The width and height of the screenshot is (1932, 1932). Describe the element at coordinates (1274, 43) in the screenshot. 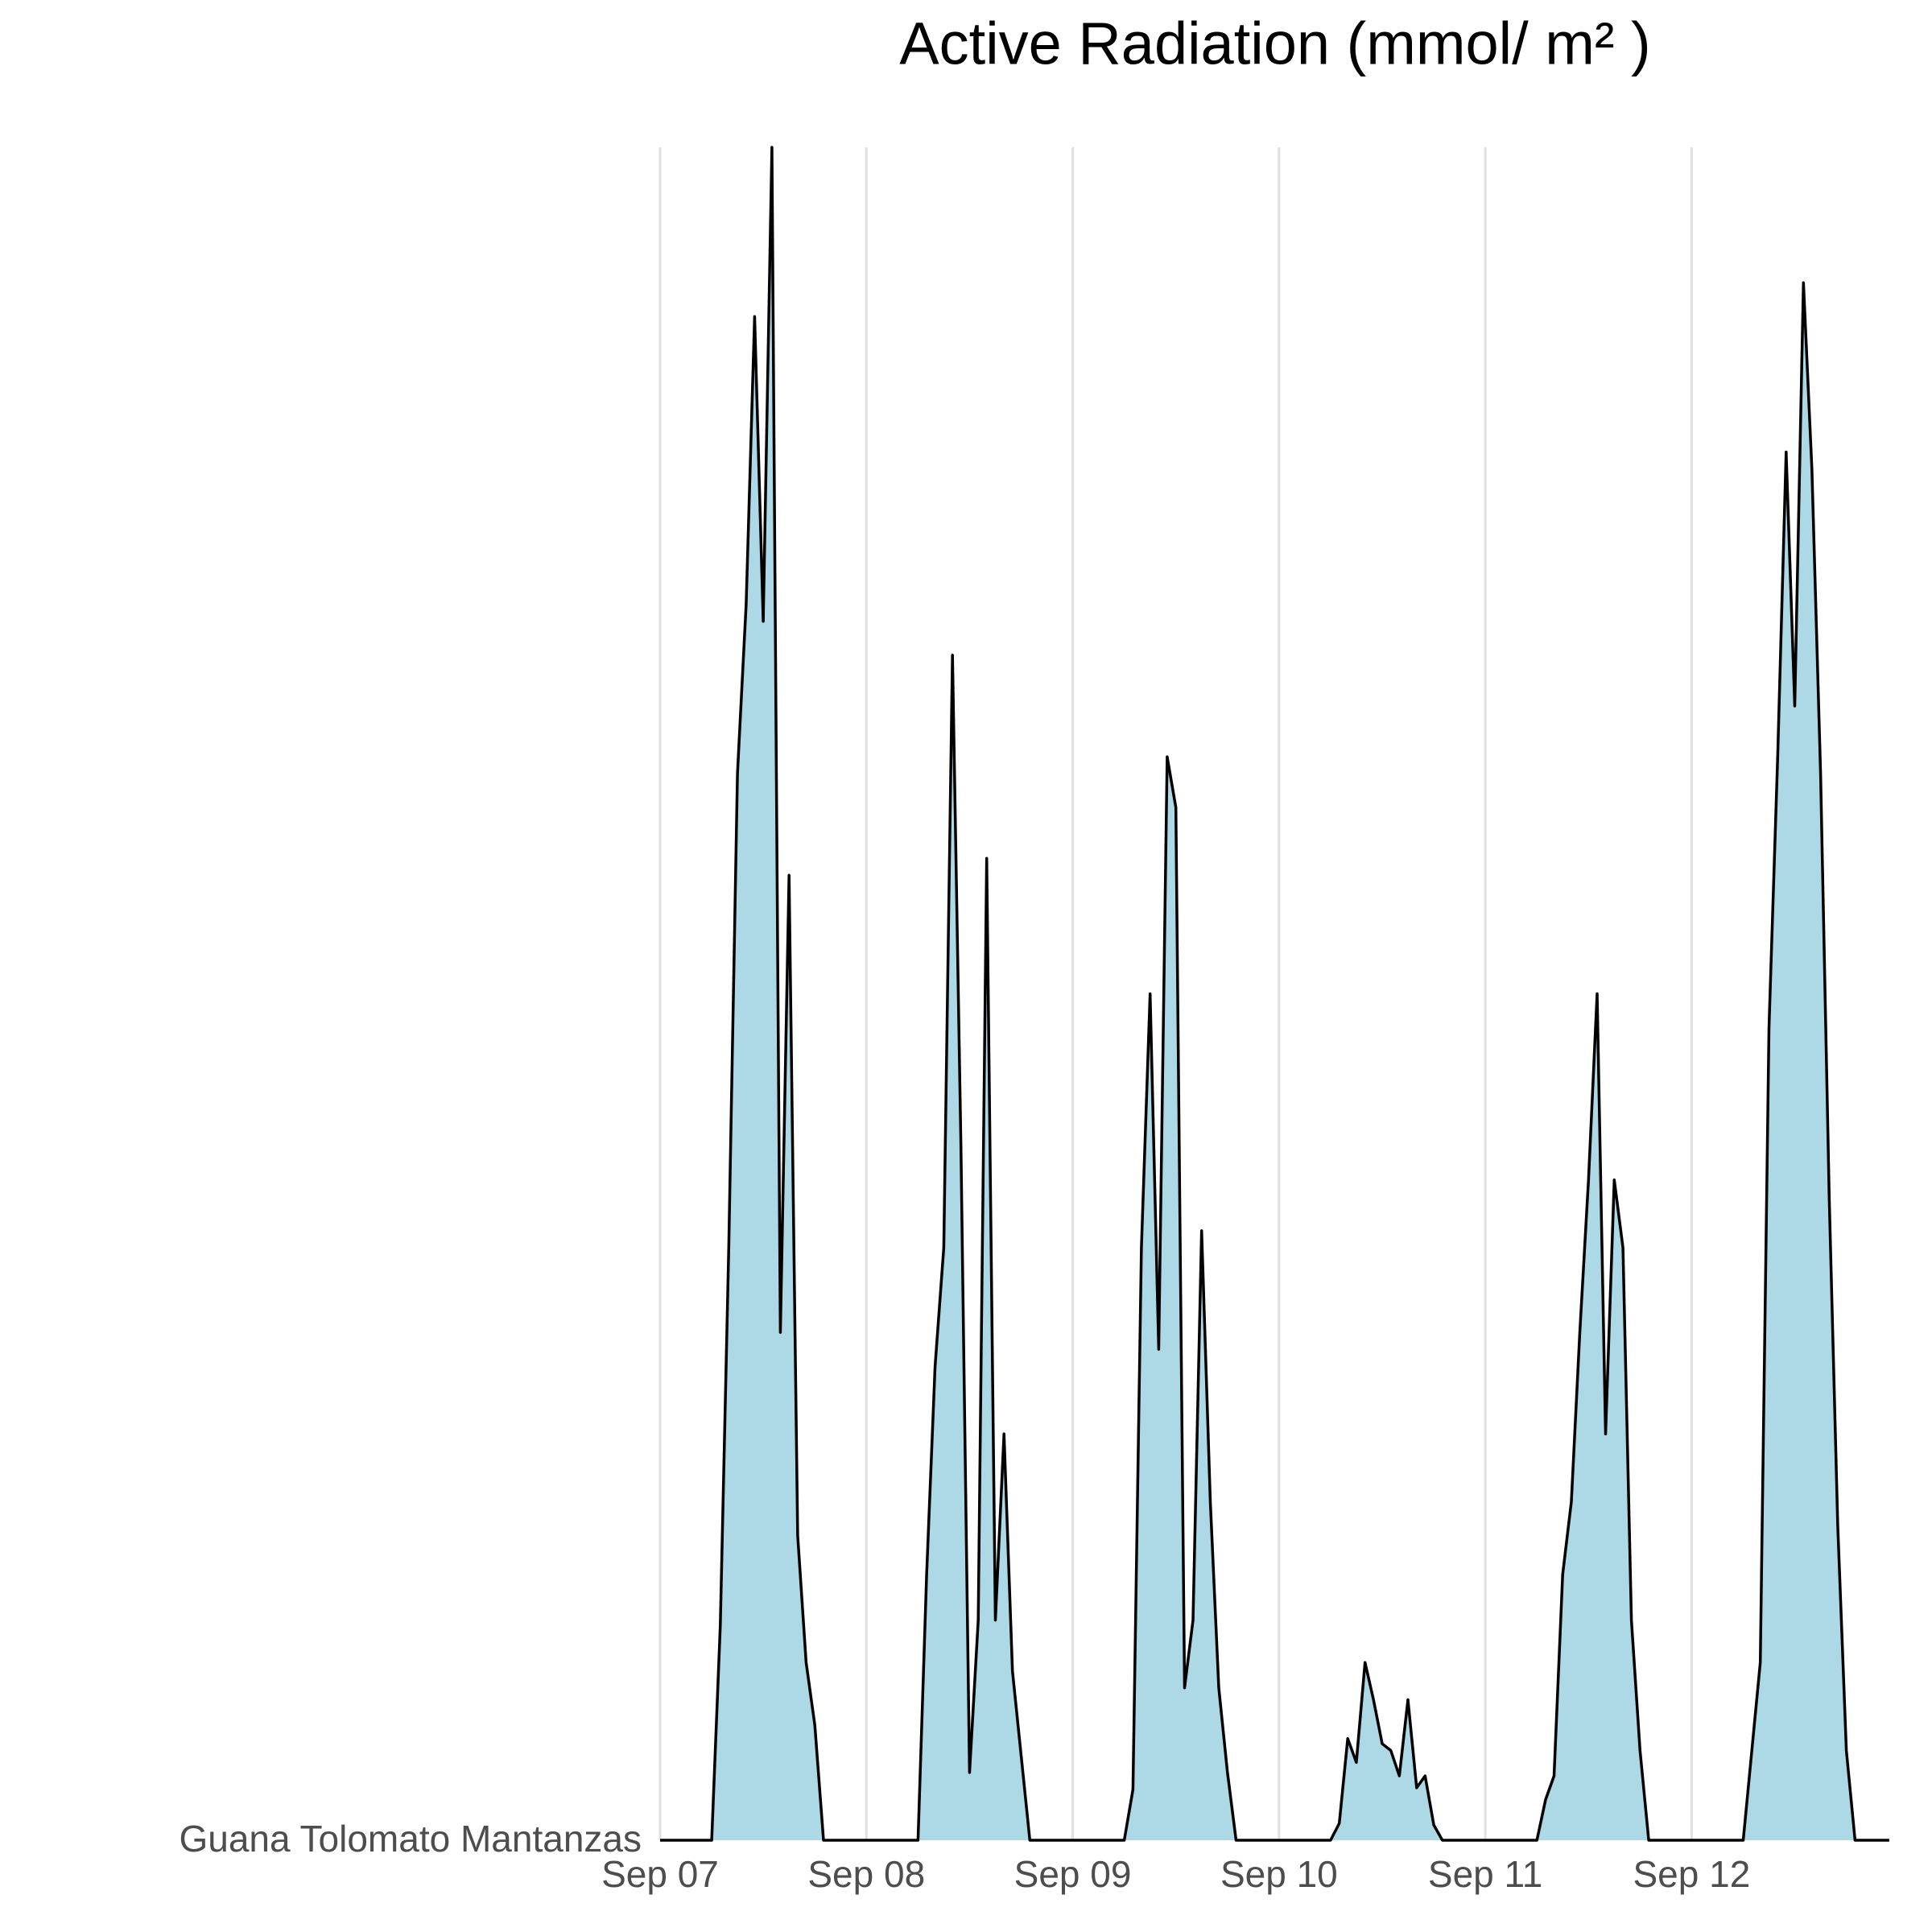

I see `chart-title: Active Radiation (mmol/ m² )` at that location.